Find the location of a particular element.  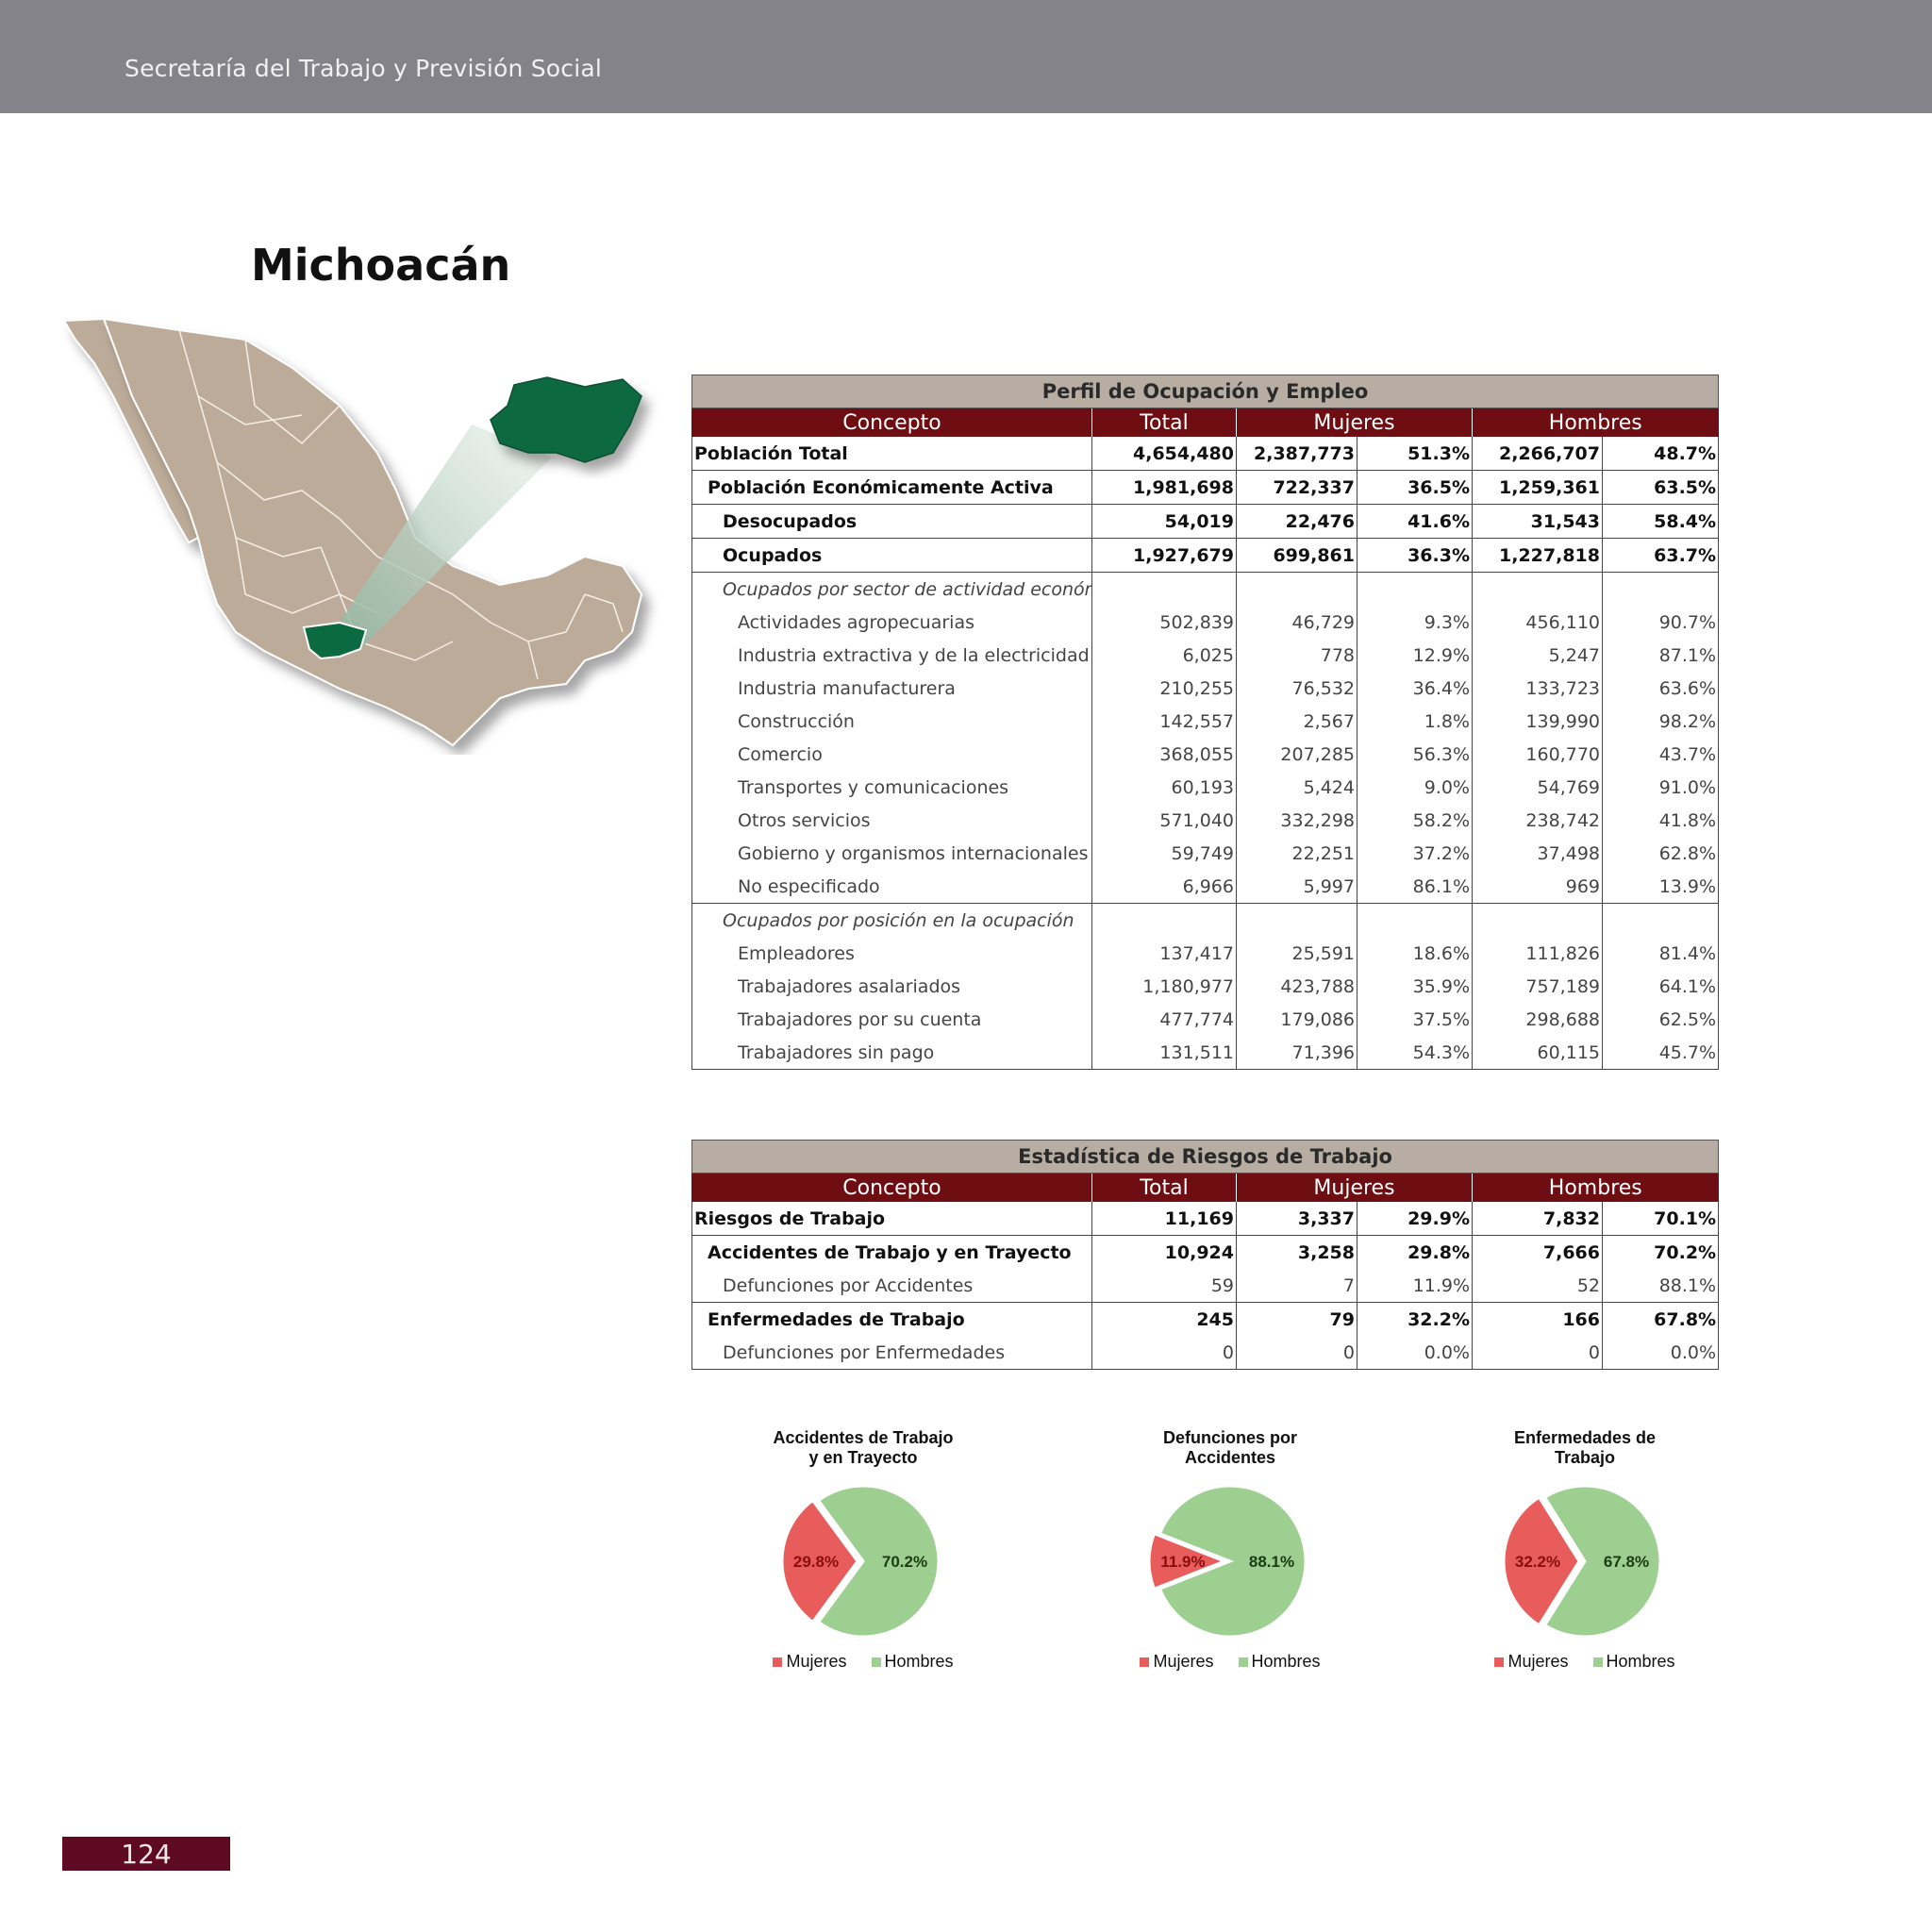

cell-total: 59,749 is located at coordinates (1164, 854).